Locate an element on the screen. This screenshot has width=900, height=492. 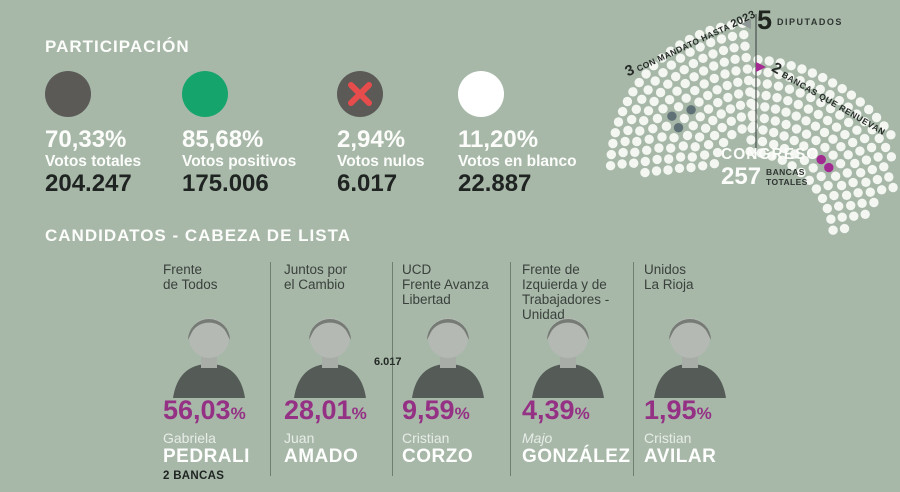
null-votes-value: 6.017 is located at coordinates (367, 183).